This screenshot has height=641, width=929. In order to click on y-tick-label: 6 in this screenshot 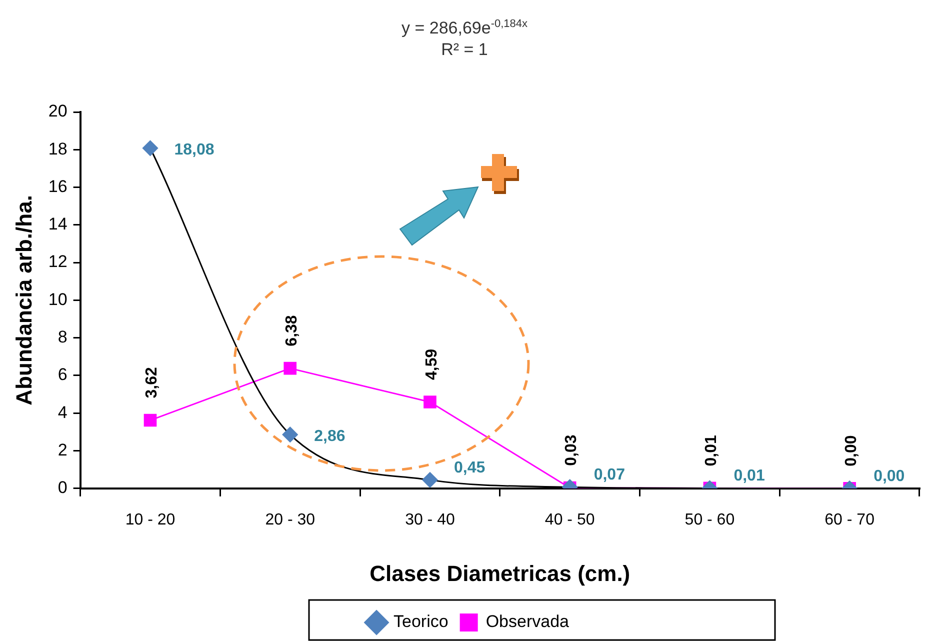, I will do `click(63, 374)`.